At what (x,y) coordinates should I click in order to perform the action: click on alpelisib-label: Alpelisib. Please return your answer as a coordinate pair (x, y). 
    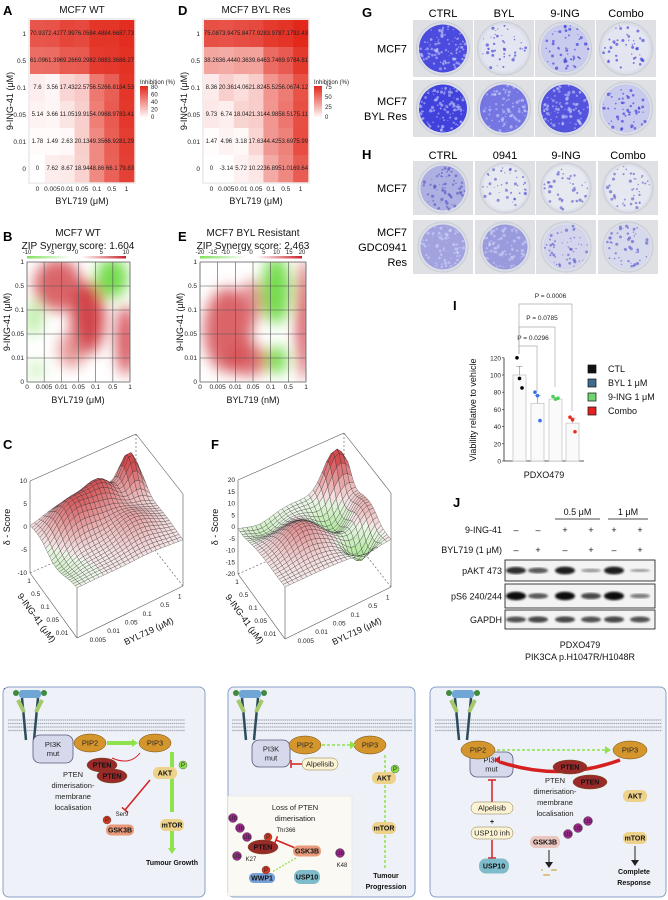
    Looking at the image, I should click on (492, 808).